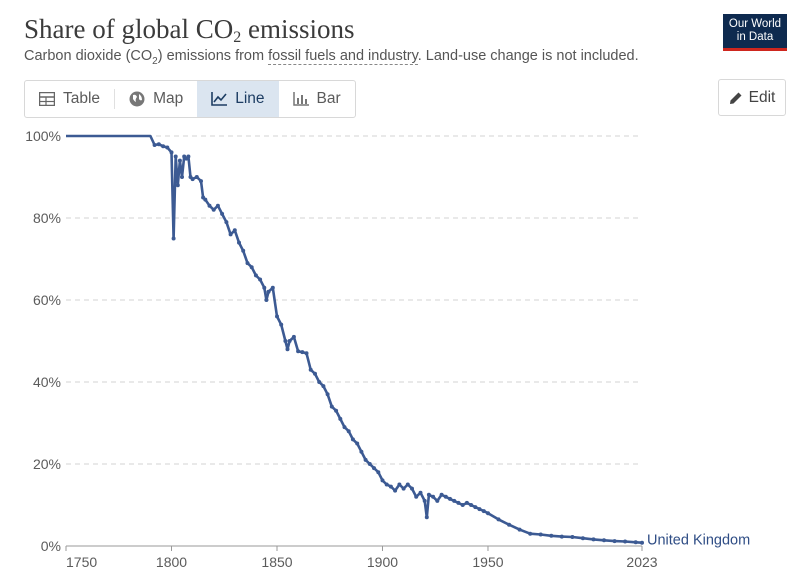 The height and width of the screenshot is (577, 800). Describe the element at coordinates (69, 99) in the screenshot. I see `tab-table: Table` at that location.